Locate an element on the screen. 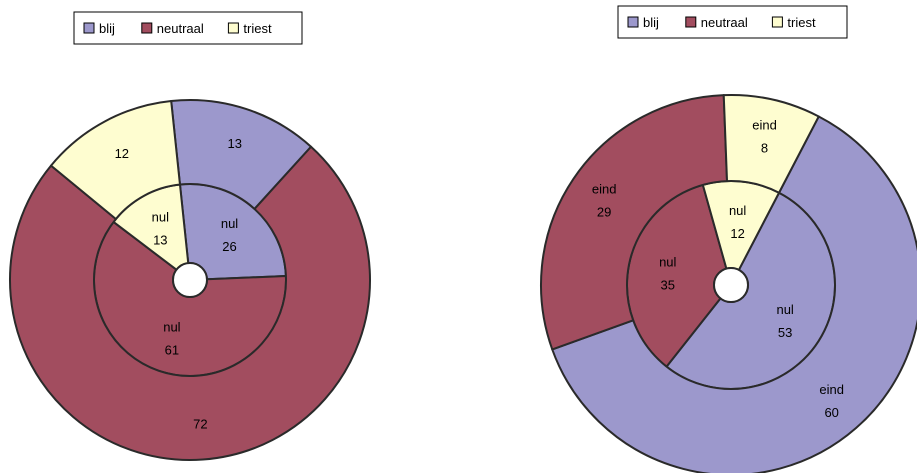 This screenshot has height=473, width=917. outer-label-triest-value: 12 is located at coordinates (122, 153).